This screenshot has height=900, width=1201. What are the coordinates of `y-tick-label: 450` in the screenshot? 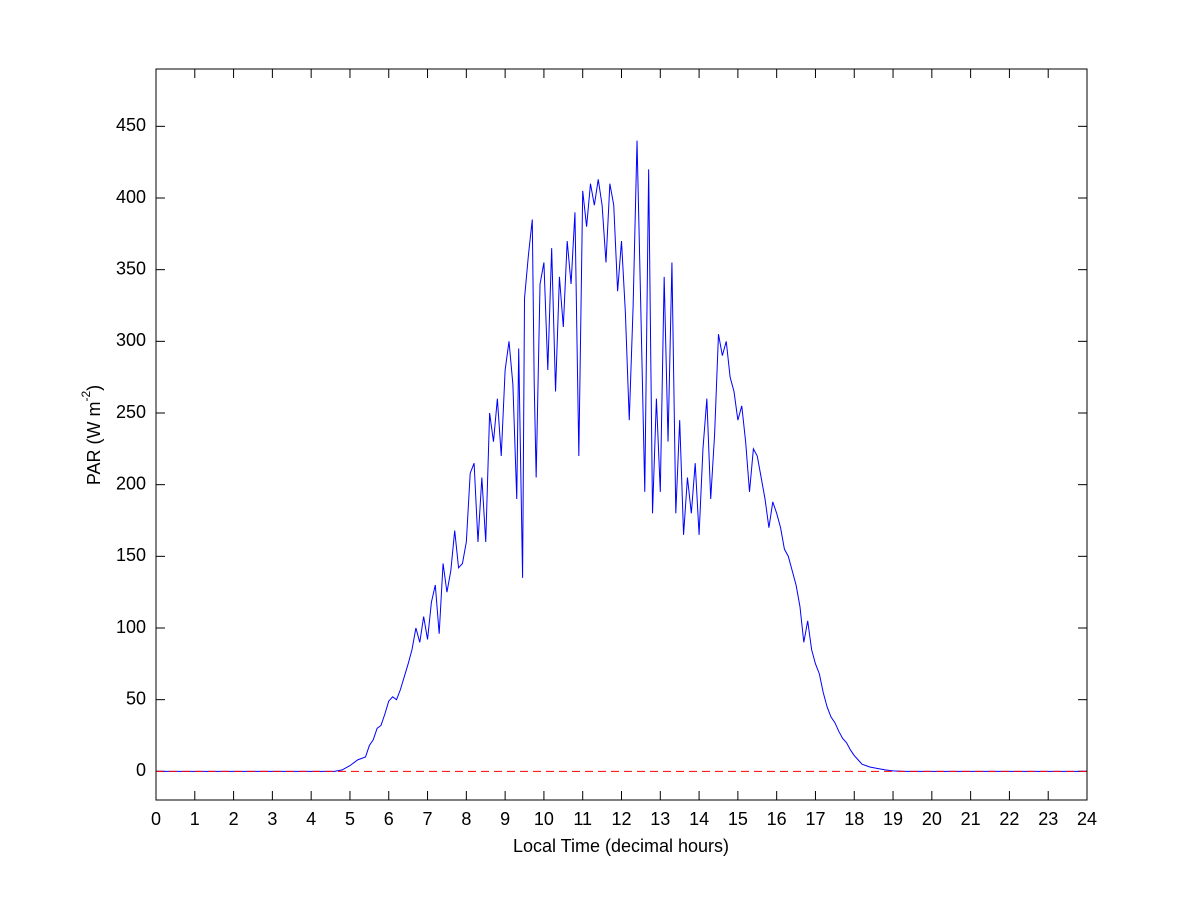 It's located at (131, 125).